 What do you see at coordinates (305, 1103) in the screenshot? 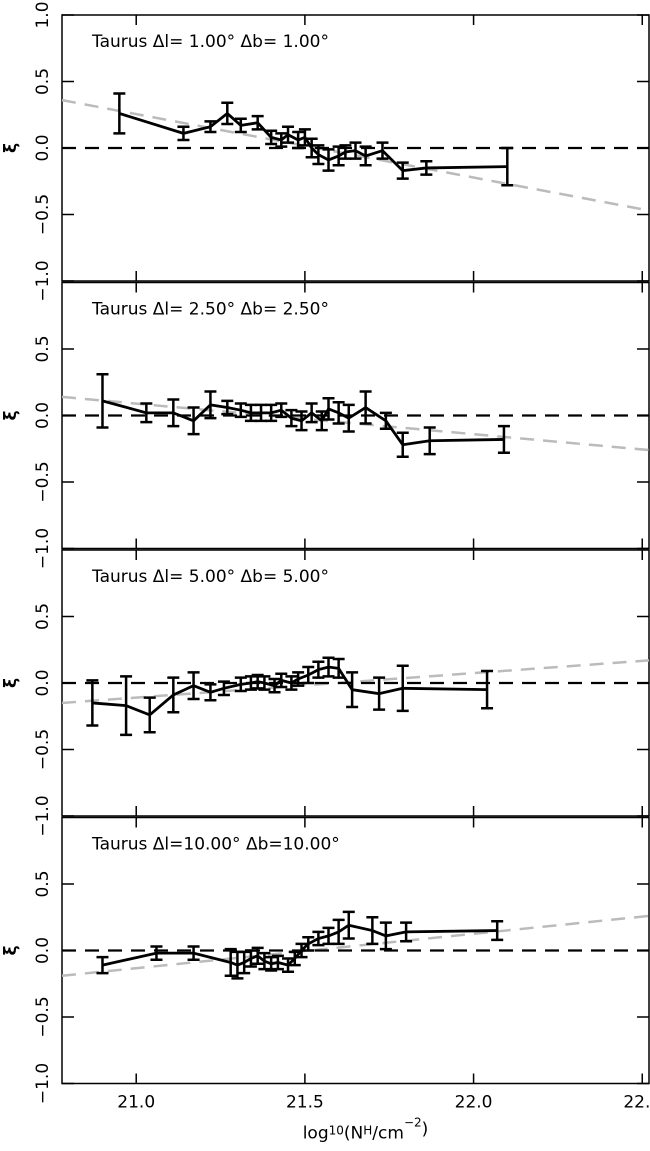
I see `x-tick-label: 21.5` at bounding box center [305, 1103].